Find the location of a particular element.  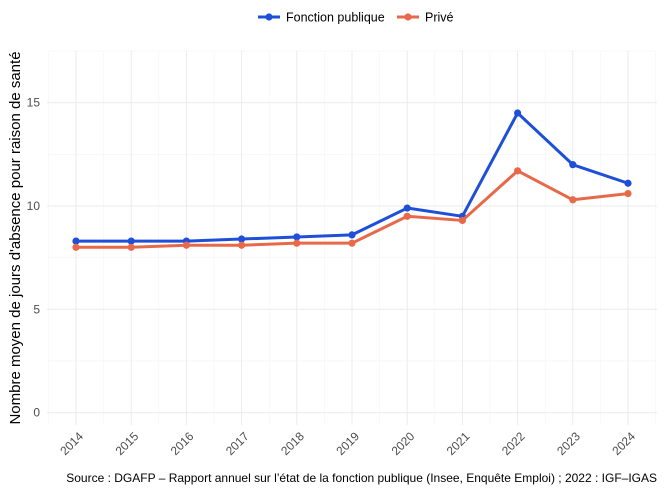

x-tick-label: 2020 is located at coordinates (403, 443).